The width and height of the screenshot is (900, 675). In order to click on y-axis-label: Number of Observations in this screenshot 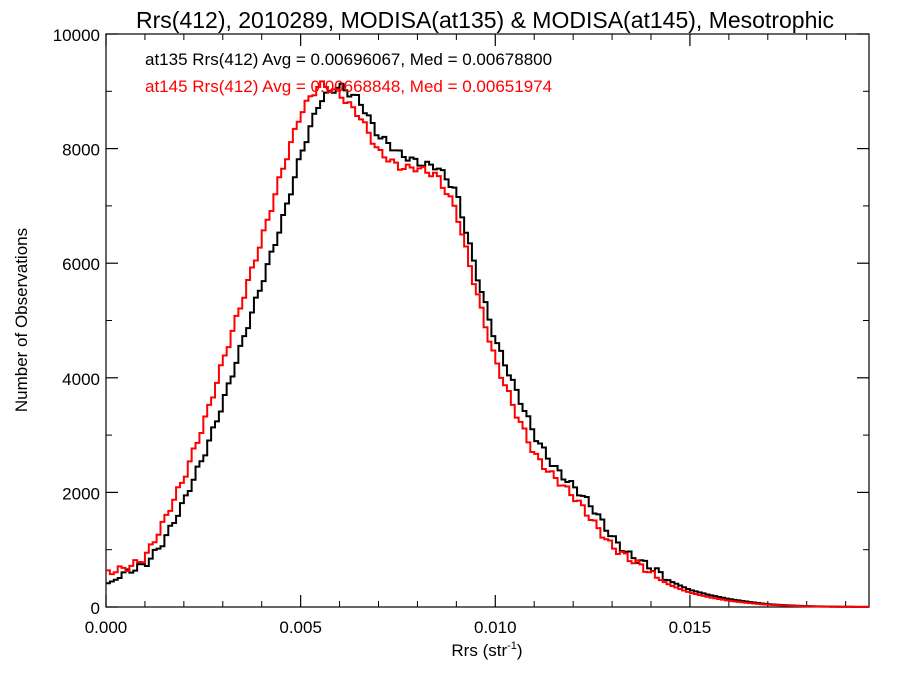, I will do `click(21, 320)`.